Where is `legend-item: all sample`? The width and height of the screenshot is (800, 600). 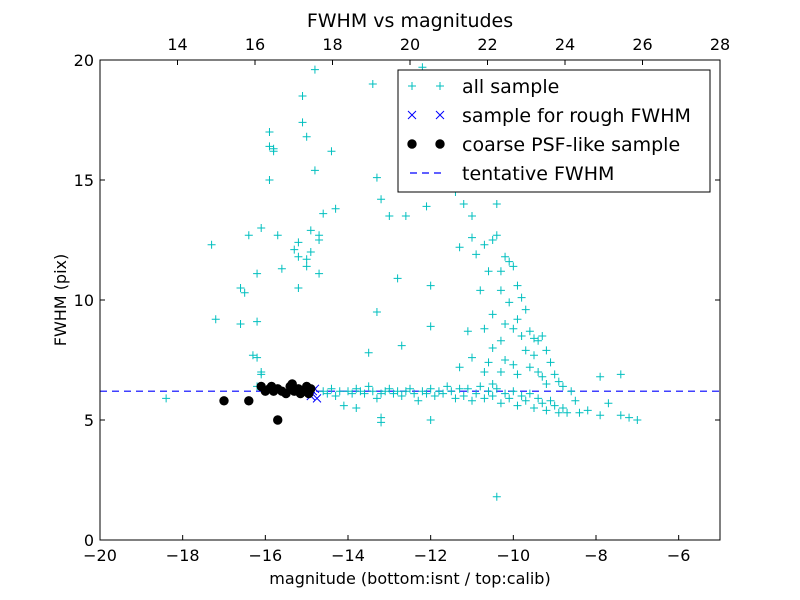
legend-item: all sample is located at coordinates (483, 87).